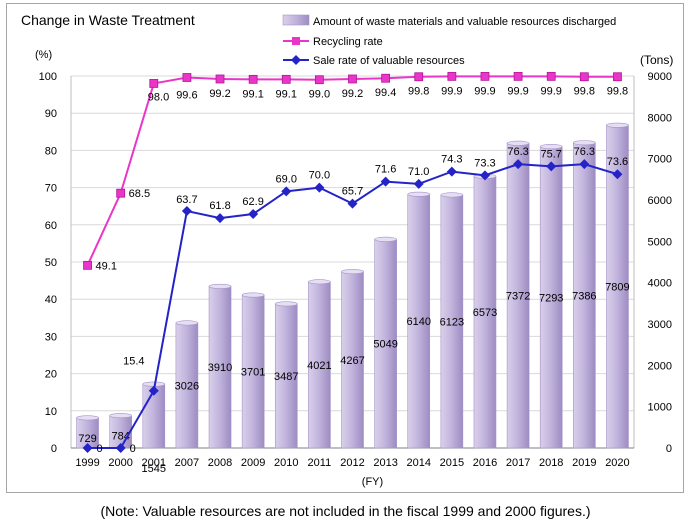 The image size is (691, 528). Describe the element at coordinates (418, 172) in the screenshot. I see `sale-rate-label: 71.0` at that location.